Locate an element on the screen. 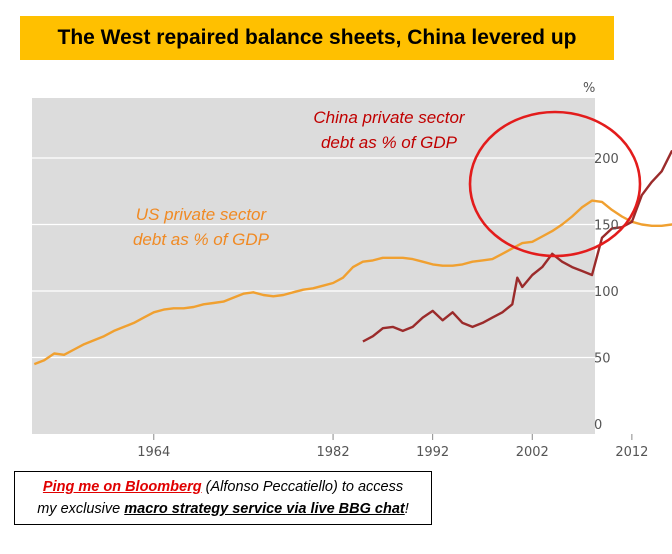 The width and height of the screenshot is (672, 554). x-tick-label: 1992 is located at coordinates (432, 452).